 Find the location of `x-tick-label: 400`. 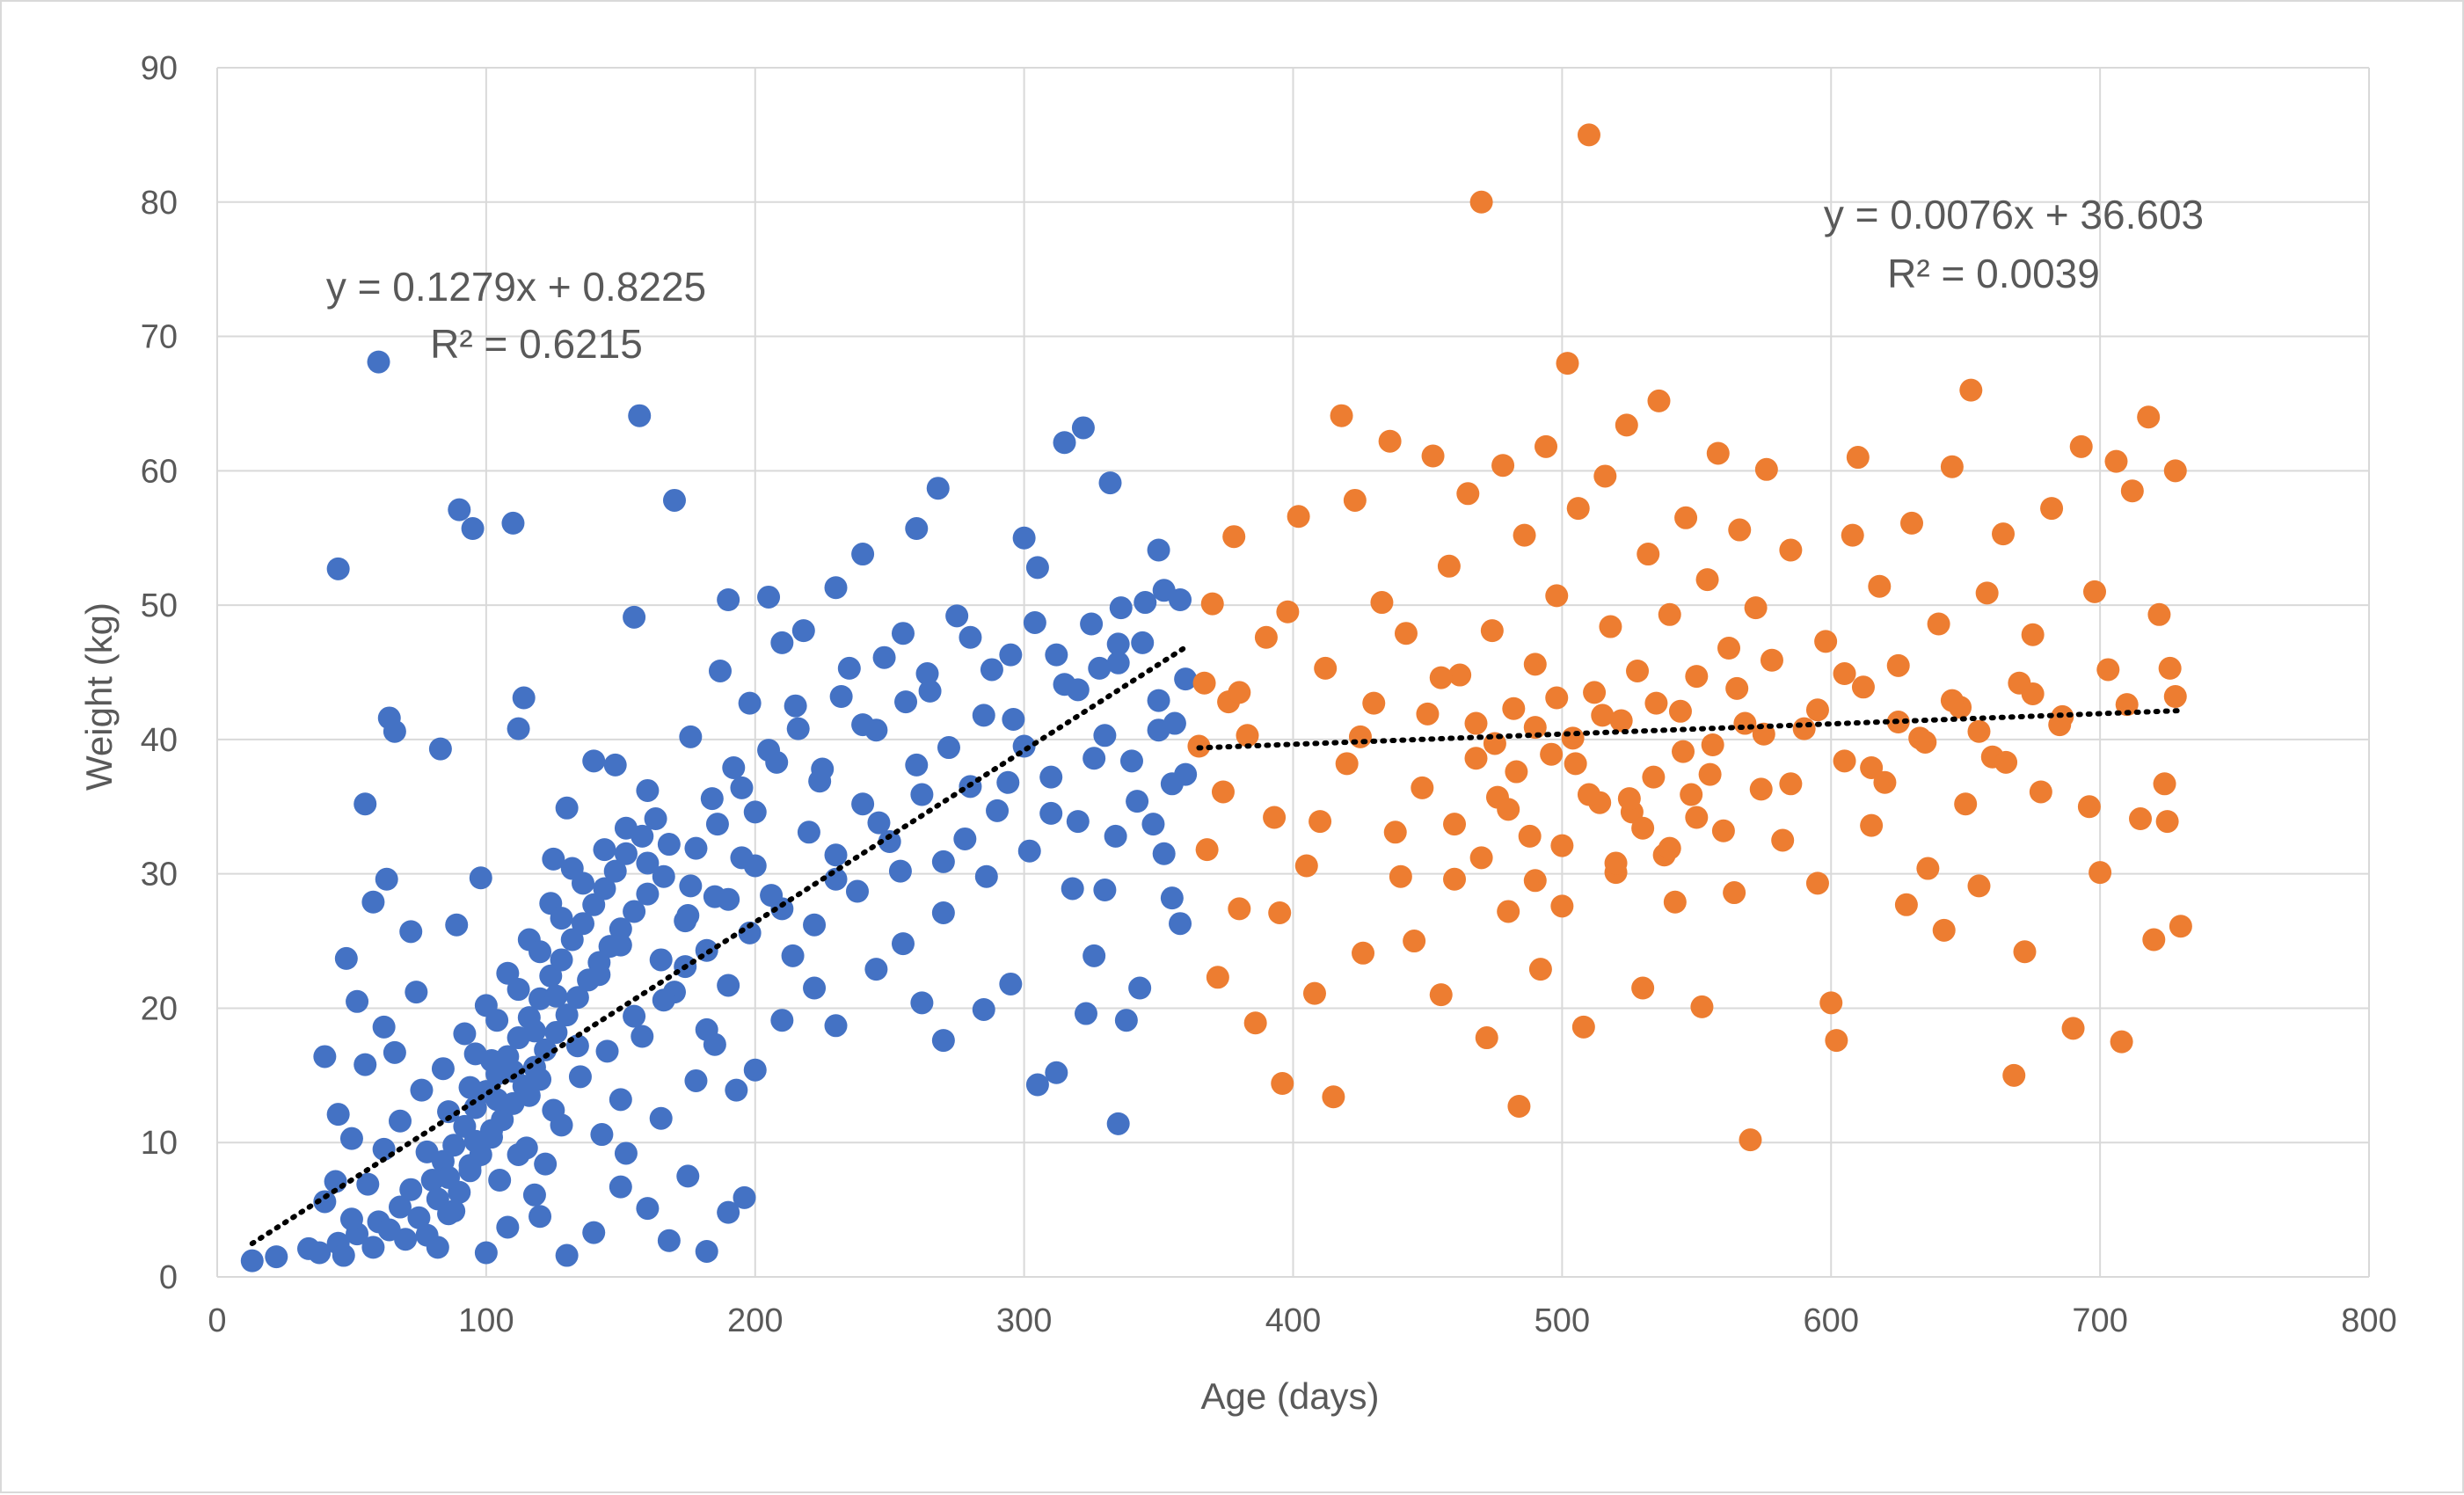

x-tick-label: 400 is located at coordinates (1293, 1320).